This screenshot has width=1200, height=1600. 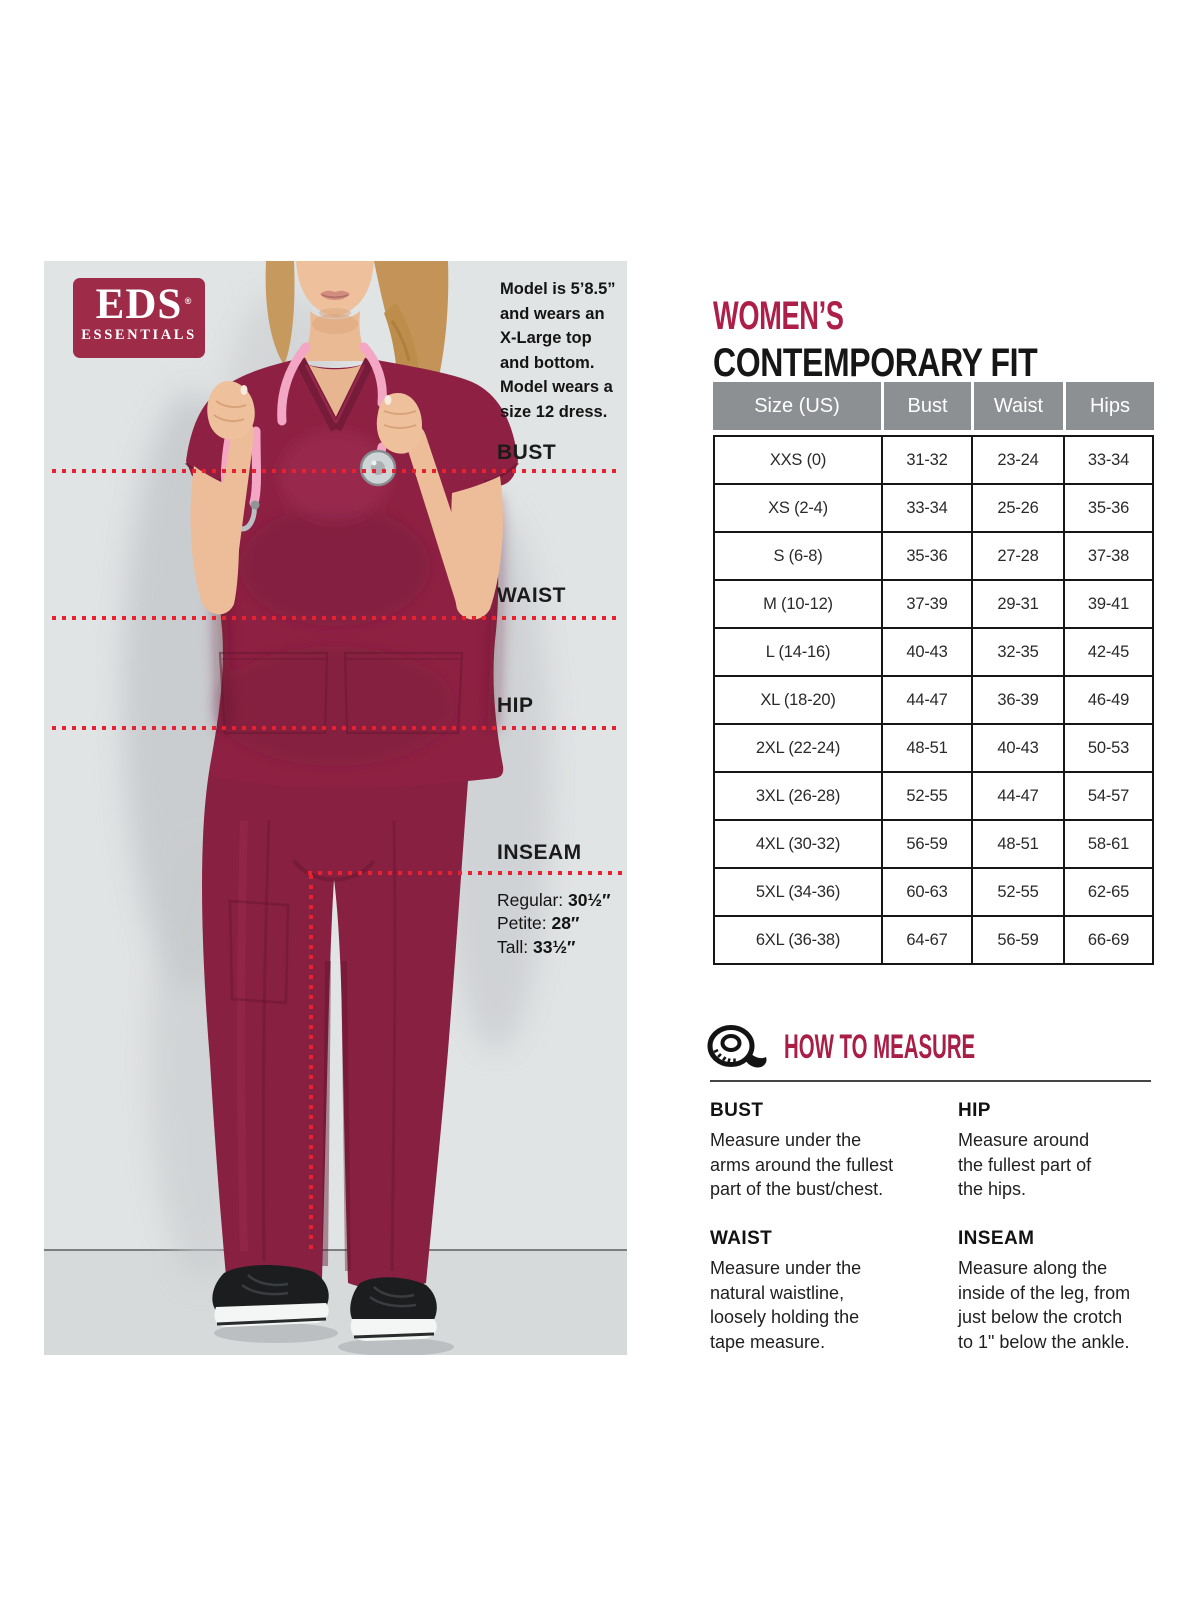 I want to click on bust-cell: 40-43, so click(x=926, y=652).